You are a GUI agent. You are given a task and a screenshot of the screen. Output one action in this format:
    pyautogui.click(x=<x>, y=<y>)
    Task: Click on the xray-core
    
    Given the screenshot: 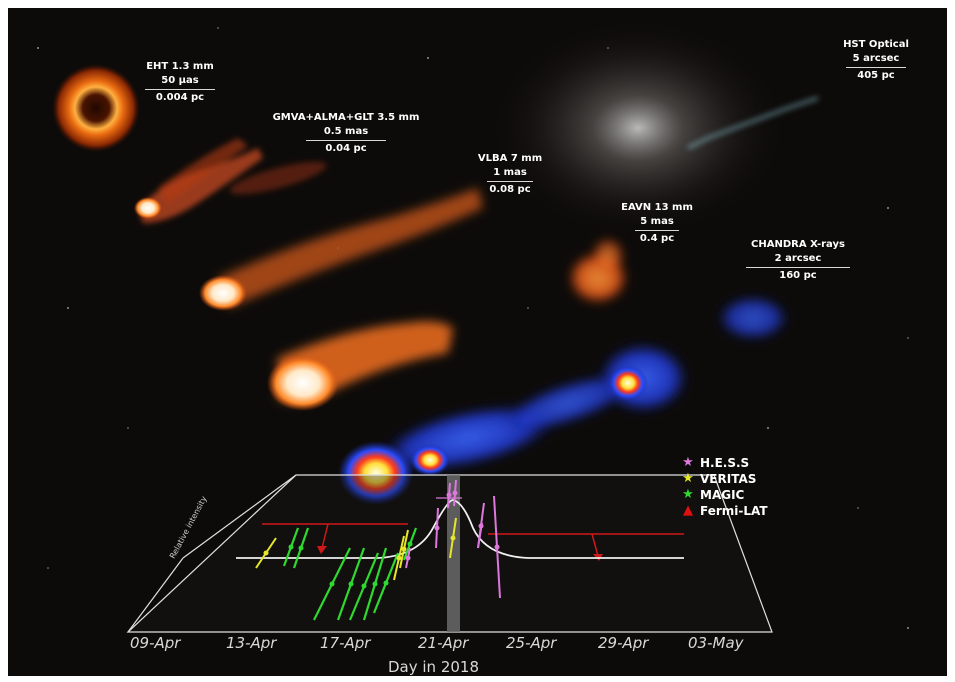 What is the action you would take?
    pyautogui.click(x=376, y=473)
    